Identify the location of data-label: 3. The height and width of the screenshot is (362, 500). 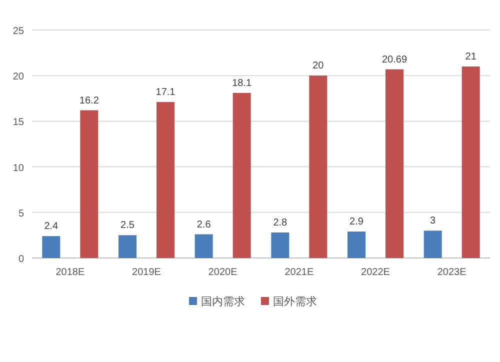
(433, 221).